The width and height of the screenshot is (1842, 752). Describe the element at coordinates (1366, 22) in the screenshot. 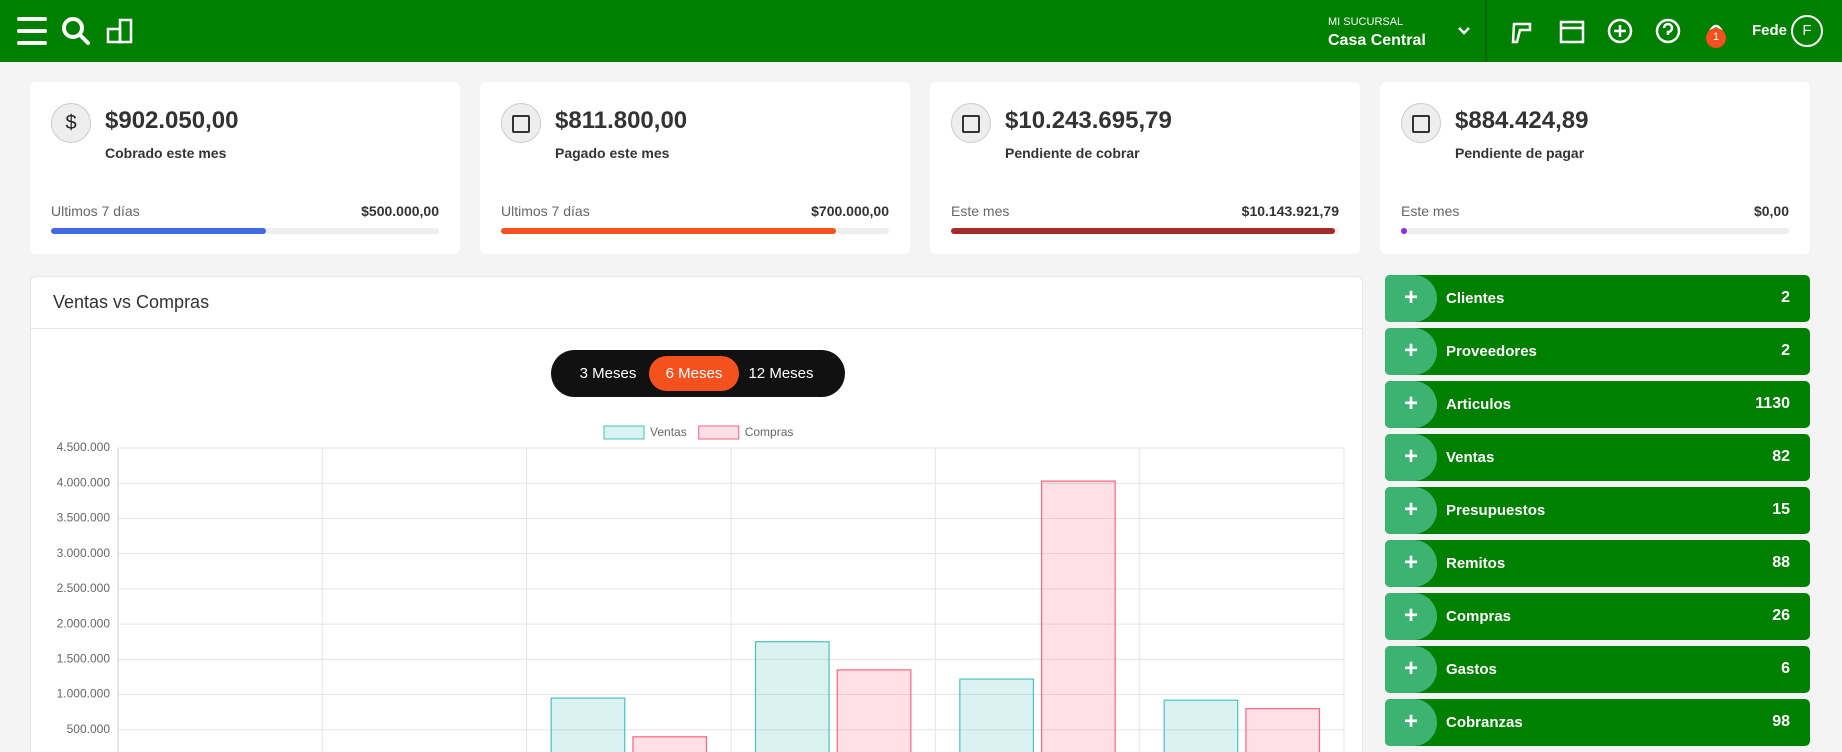

I see `branch-label: MI SUCURSAL` at that location.